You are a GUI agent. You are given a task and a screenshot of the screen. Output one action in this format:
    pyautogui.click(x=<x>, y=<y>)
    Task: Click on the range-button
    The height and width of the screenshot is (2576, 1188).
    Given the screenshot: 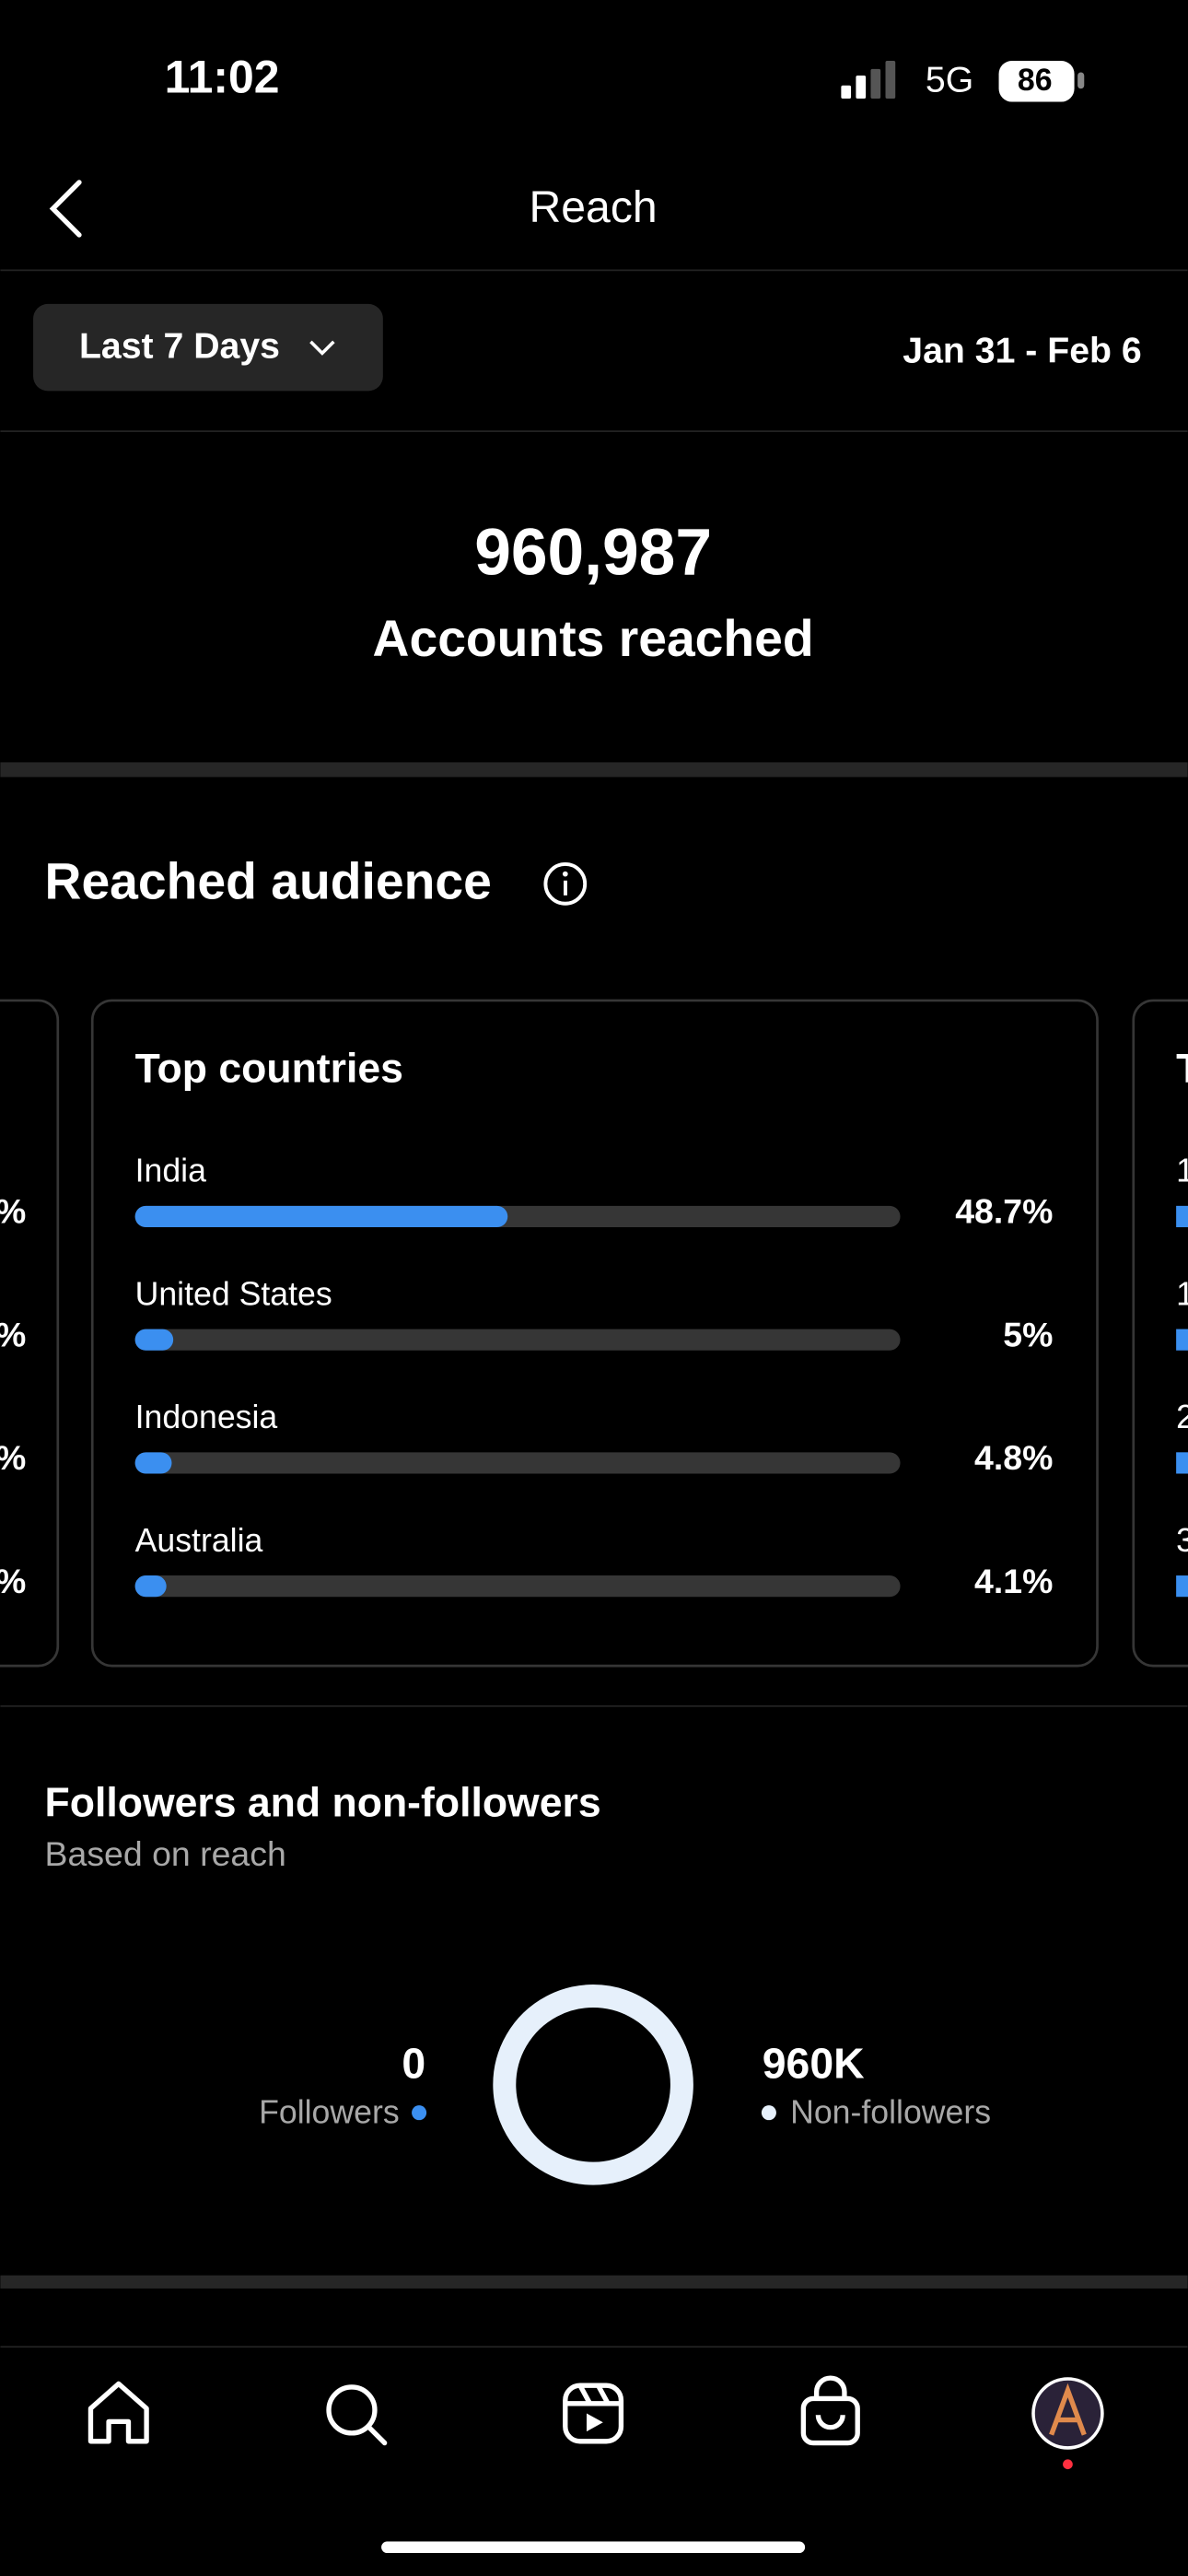 What is the action you would take?
    pyautogui.click(x=208, y=347)
    